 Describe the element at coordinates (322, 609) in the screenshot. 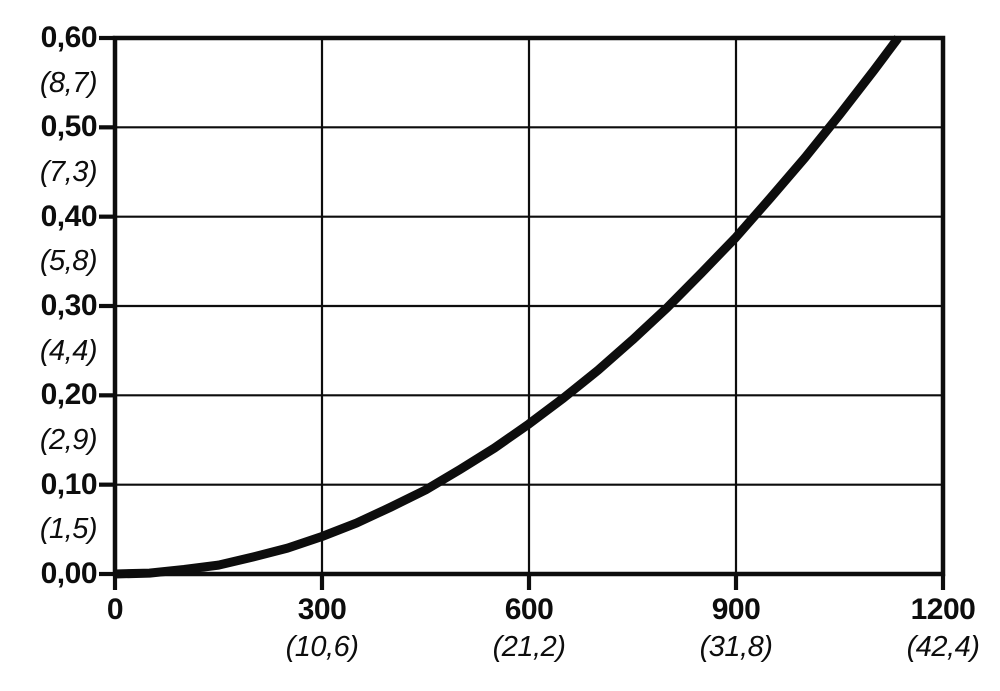

I see `x-tick-label-primary: 300` at that location.